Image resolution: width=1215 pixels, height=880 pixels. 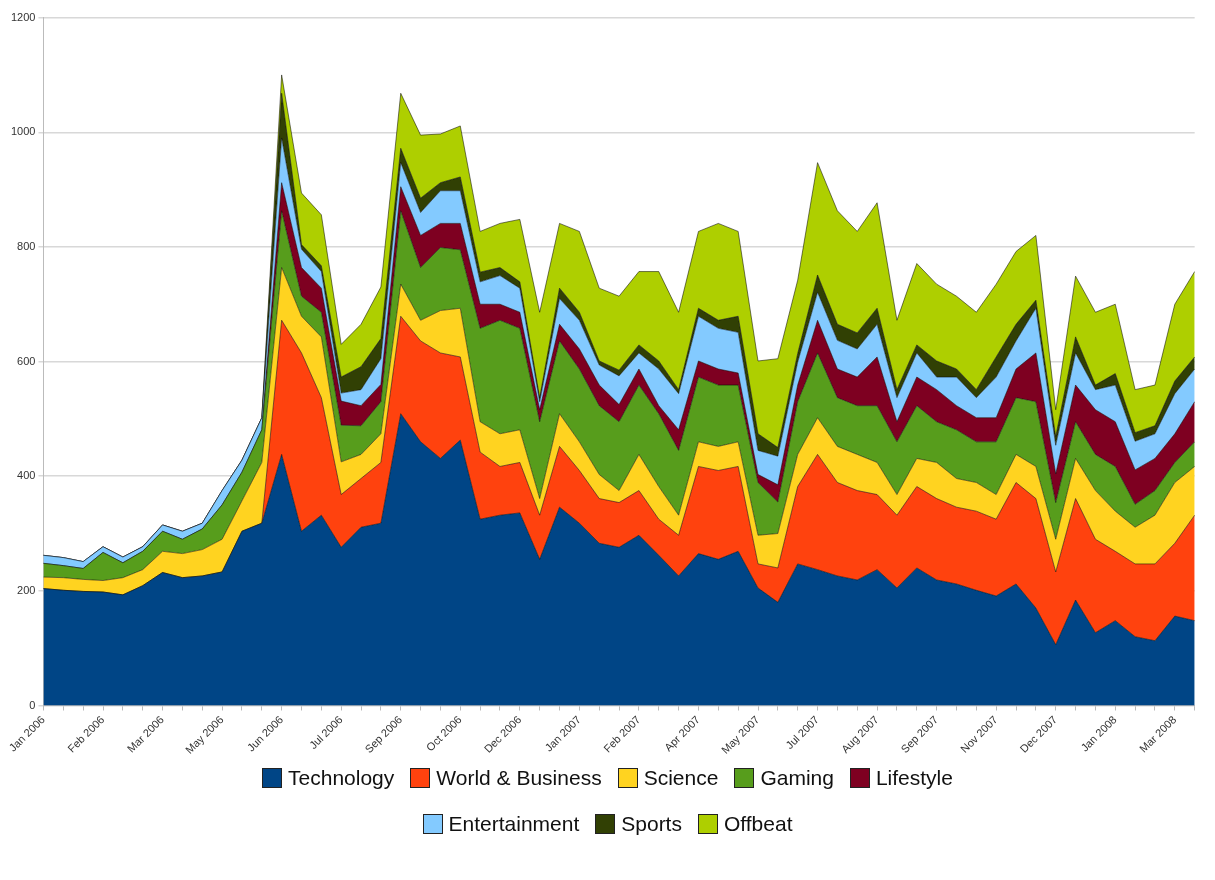 I want to click on y-tick-label: 1200, so click(x=23, y=16).